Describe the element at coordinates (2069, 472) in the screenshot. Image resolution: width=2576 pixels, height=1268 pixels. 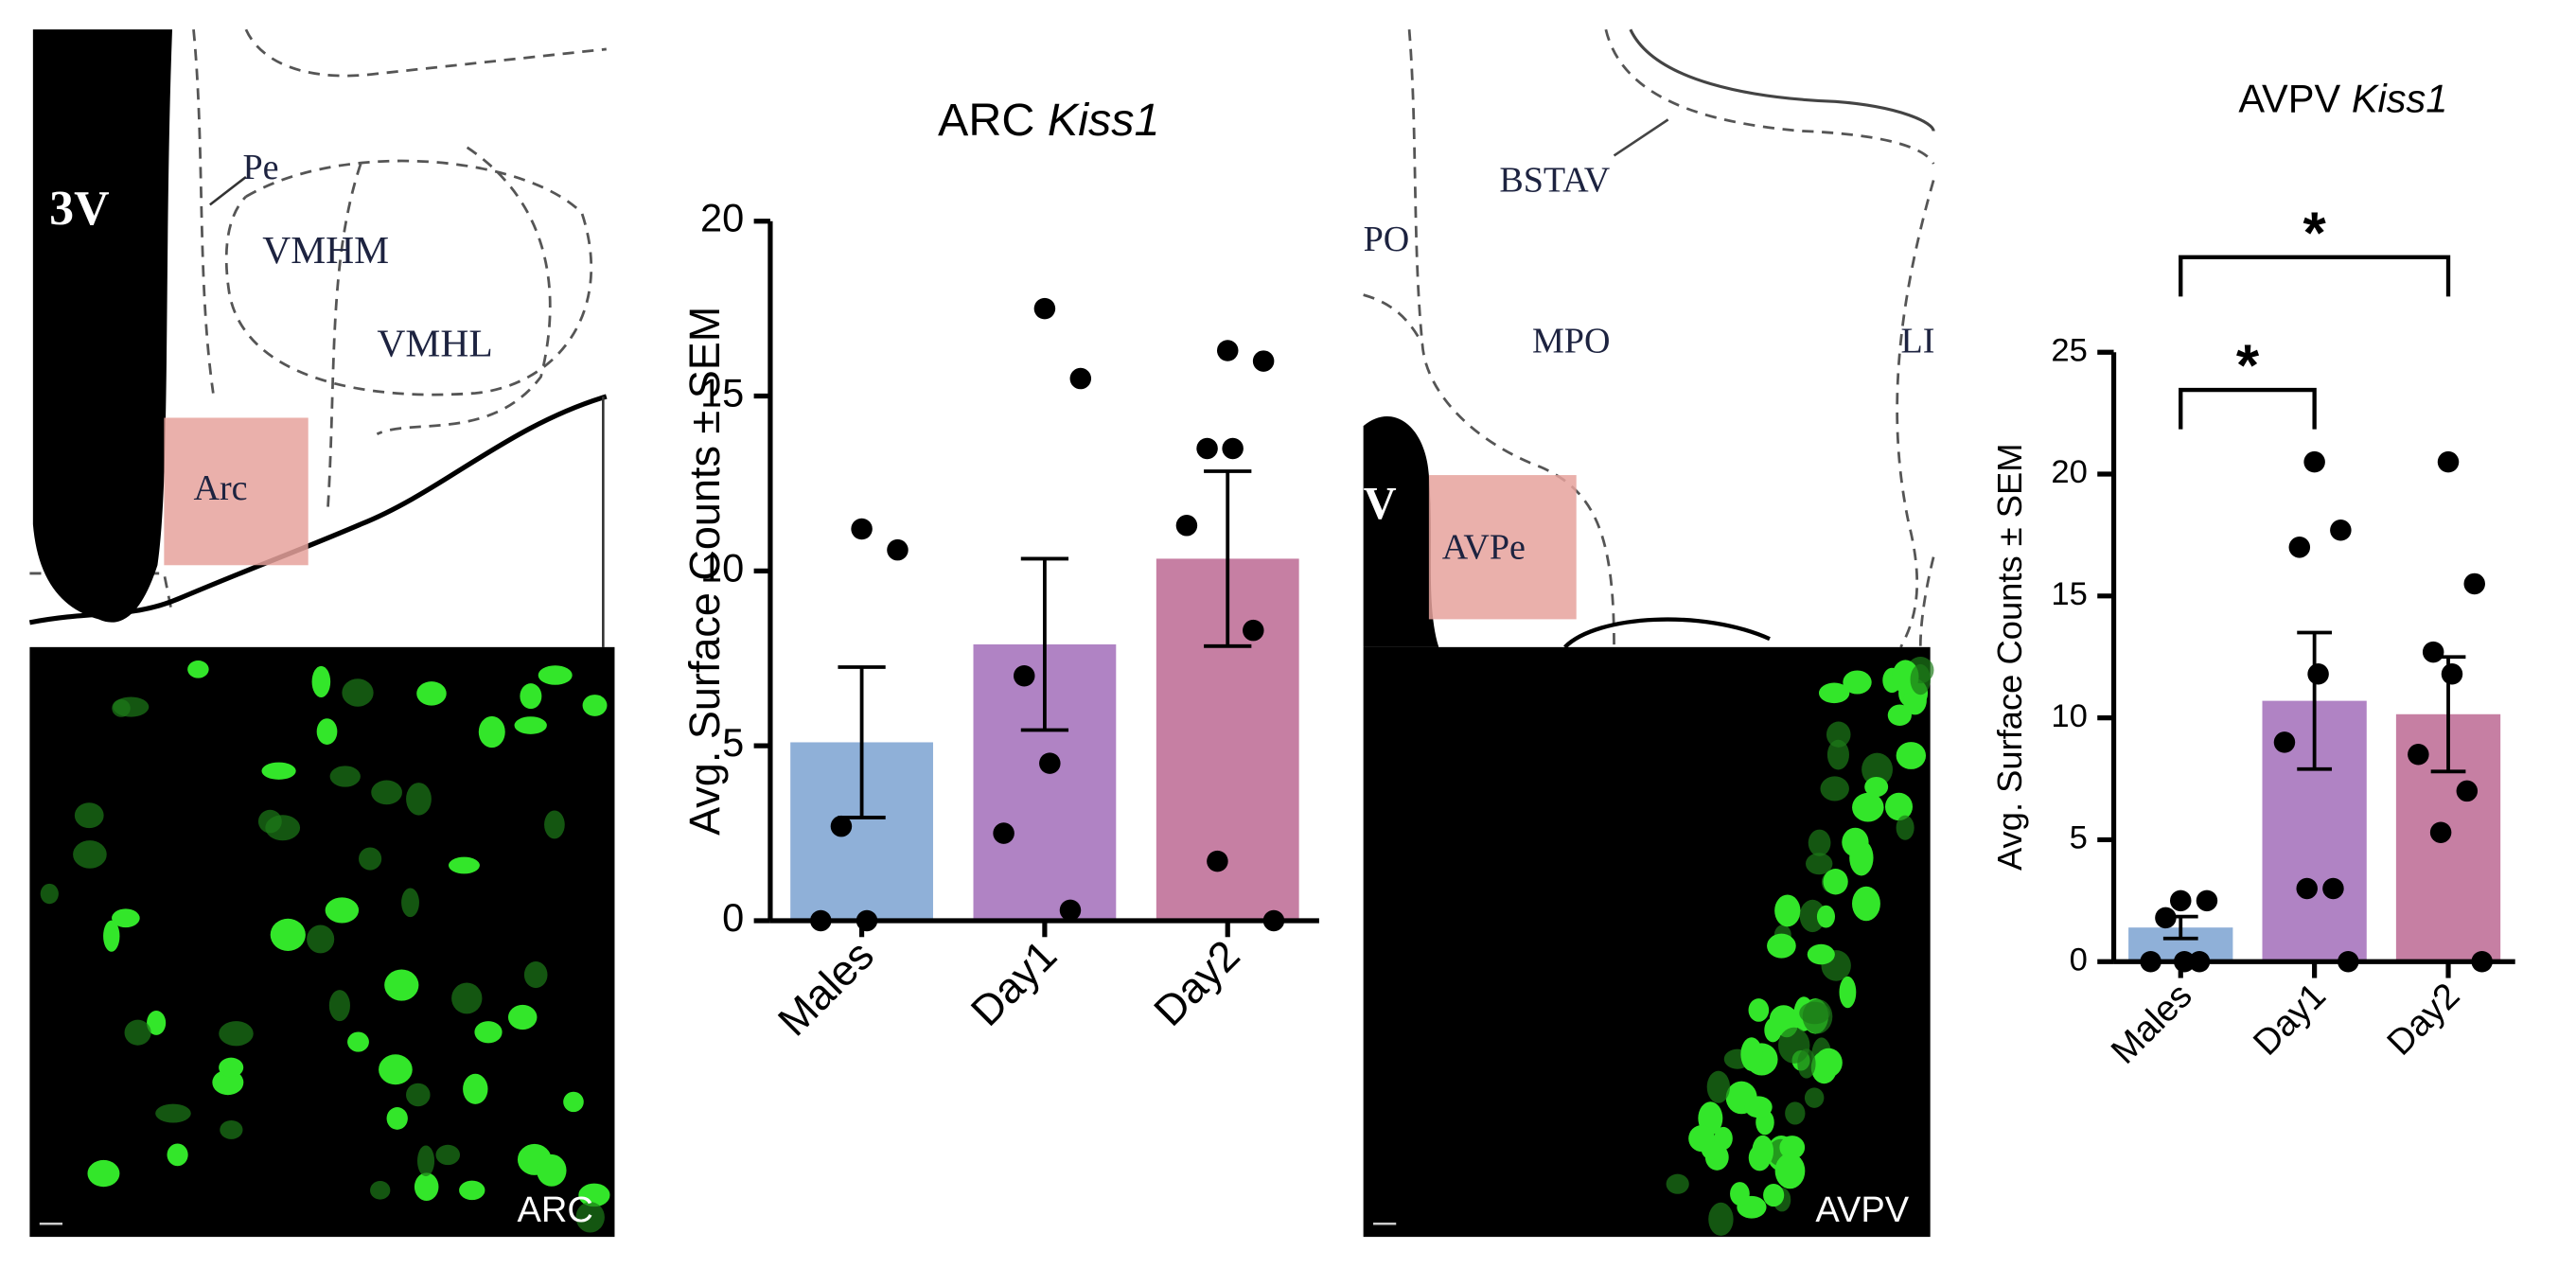
I see `y-tick-label: 20` at that location.